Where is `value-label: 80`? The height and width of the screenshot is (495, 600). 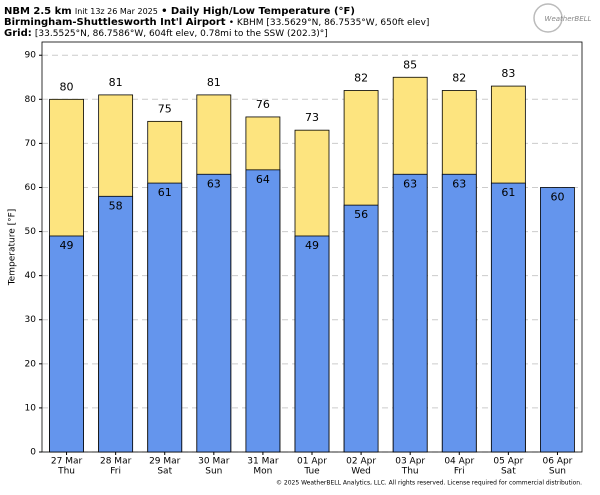 value-label: 80 is located at coordinates (67, 86).